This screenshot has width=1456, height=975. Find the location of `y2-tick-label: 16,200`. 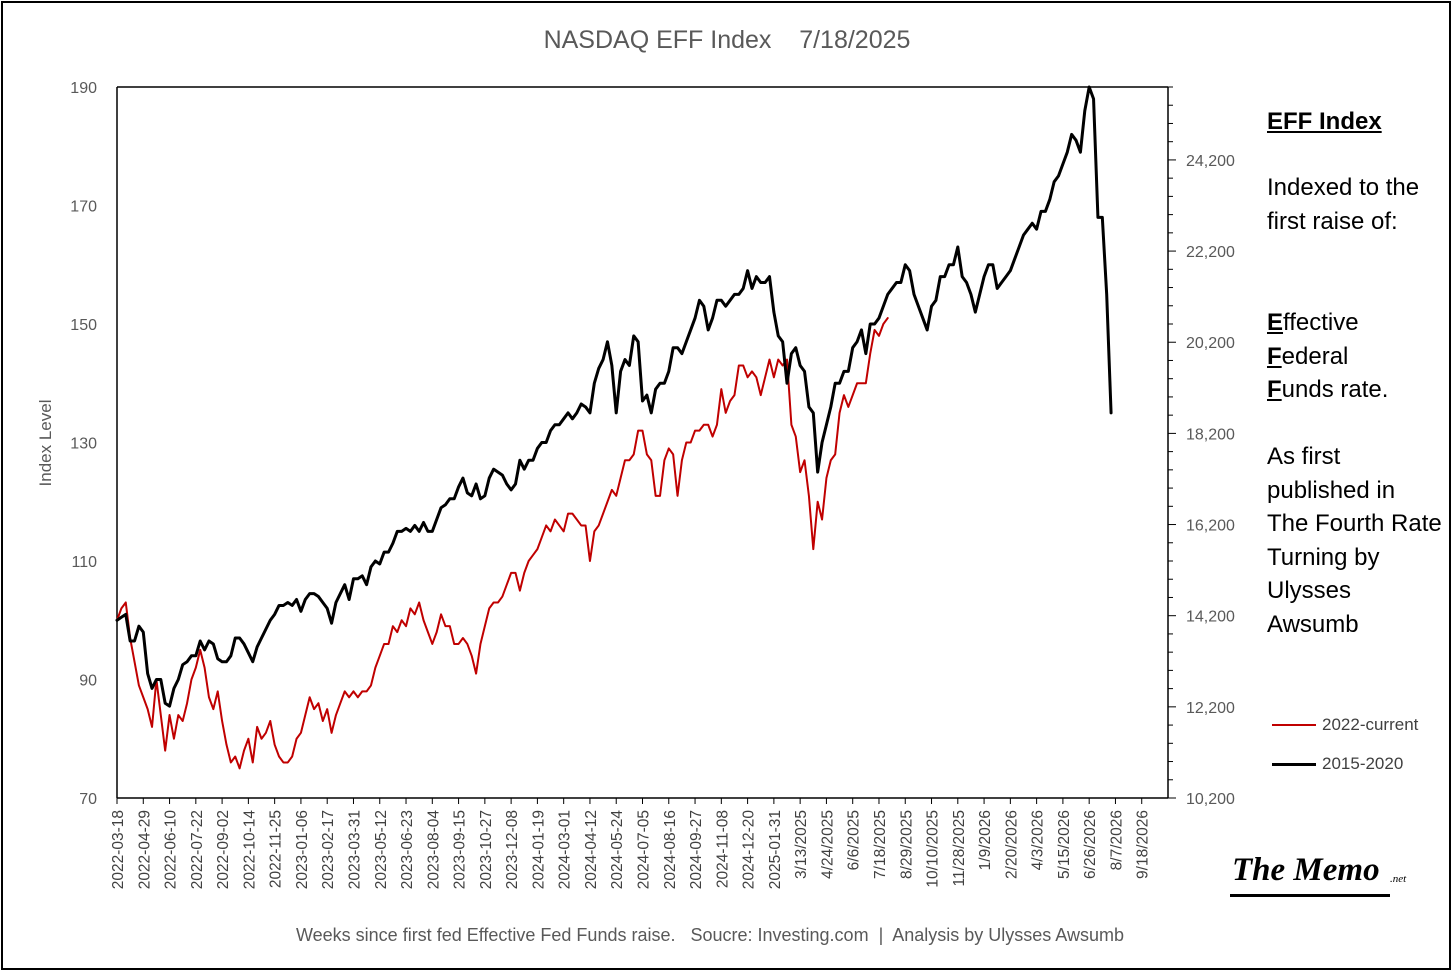

y2-tick-label: 16,200 is located at coordinates (1210, 526).